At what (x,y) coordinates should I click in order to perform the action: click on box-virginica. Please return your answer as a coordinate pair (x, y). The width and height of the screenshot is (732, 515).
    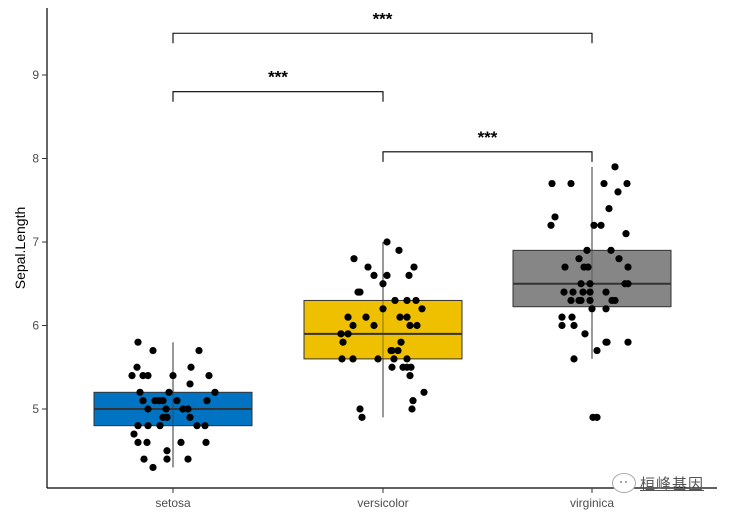
    Looking at the image, I should click on (592, 262).